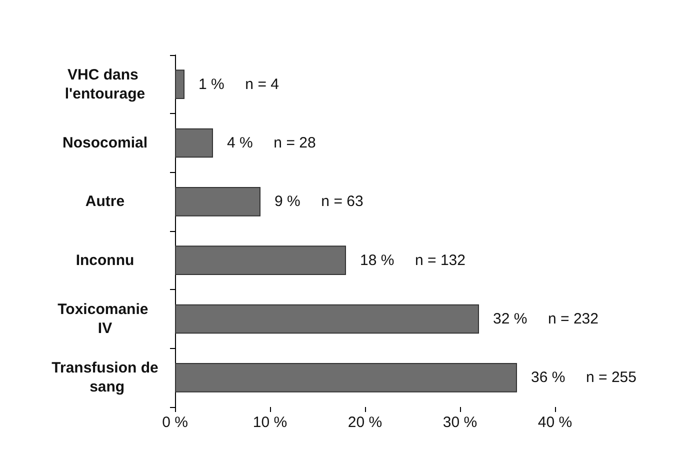 This screenshot has width=685, height=467. What do you see at coordinates (105, 143) in the screenshot?
I see `y-tick-label: Nosocomial` at bounding box center [105, 143].